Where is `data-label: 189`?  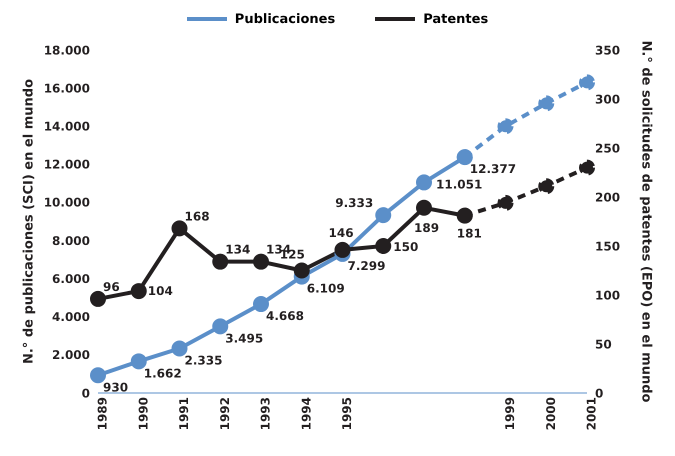 data-label: 189 is located at coordinates (427, 227).